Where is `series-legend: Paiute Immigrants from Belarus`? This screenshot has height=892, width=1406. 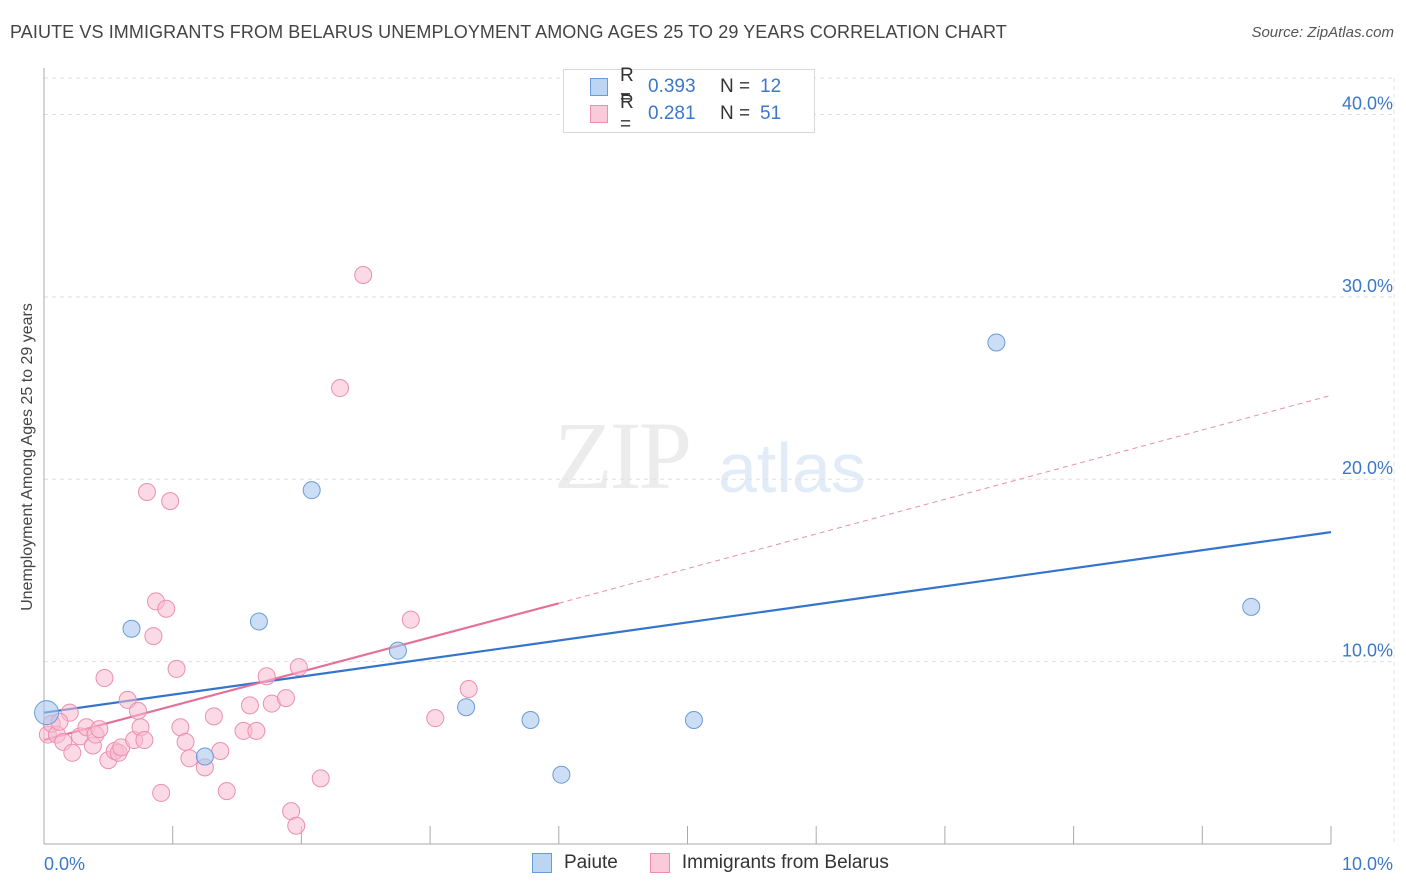
series-legend: Paiute Immigrants from Belarus is located at coordinates (726, 863).